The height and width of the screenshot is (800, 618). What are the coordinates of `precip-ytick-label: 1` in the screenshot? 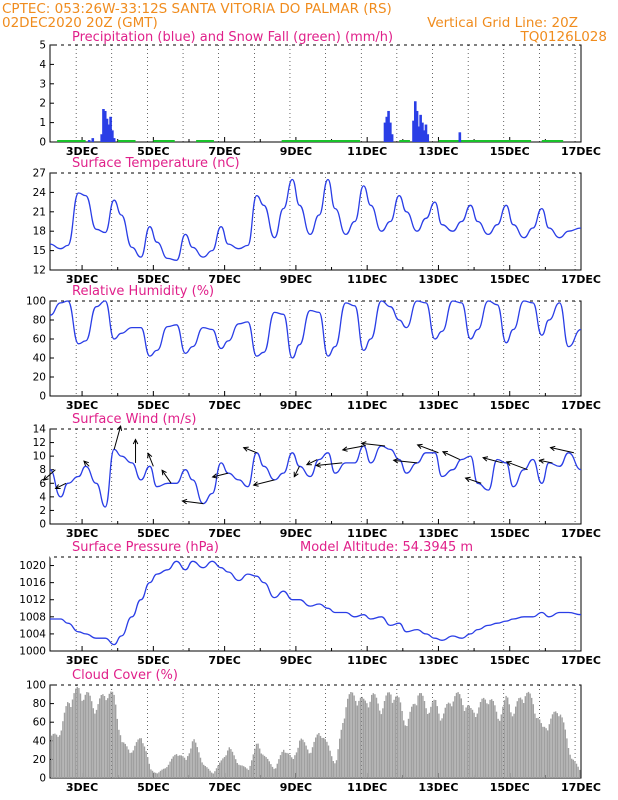 It's located at (42, 123).